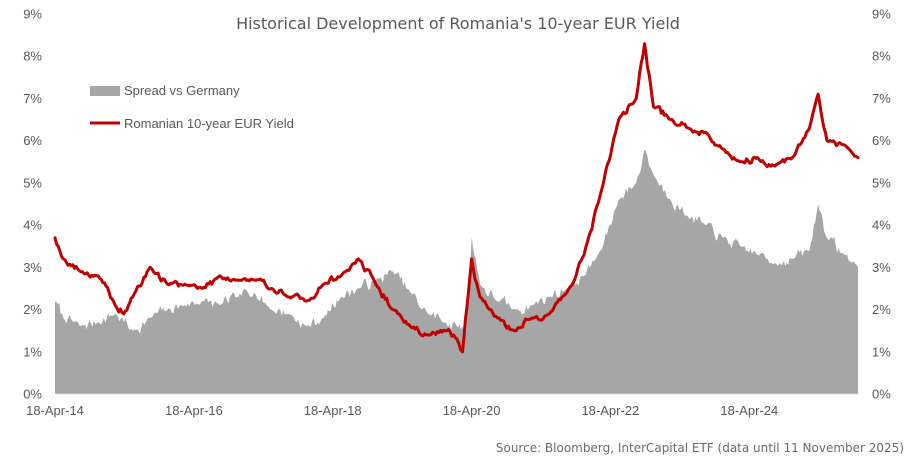 This screenshot has width=916, height=464. What do you see at coordinates (472, 410) in the screenshot?
I see `x-tick-label: 18-Apr-20` at bounding box center [472, 410].